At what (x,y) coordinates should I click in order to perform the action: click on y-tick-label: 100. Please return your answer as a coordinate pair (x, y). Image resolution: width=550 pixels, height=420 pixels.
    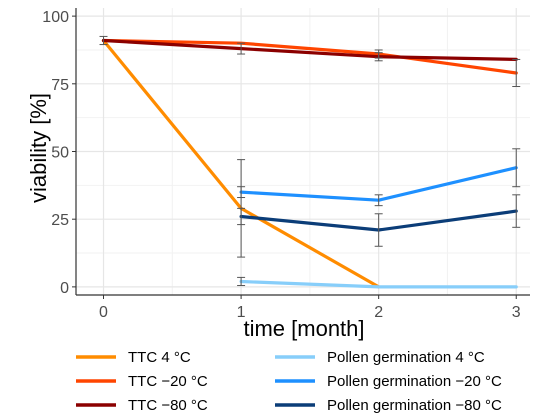
    Looking at the image, I should click on (55, 17).